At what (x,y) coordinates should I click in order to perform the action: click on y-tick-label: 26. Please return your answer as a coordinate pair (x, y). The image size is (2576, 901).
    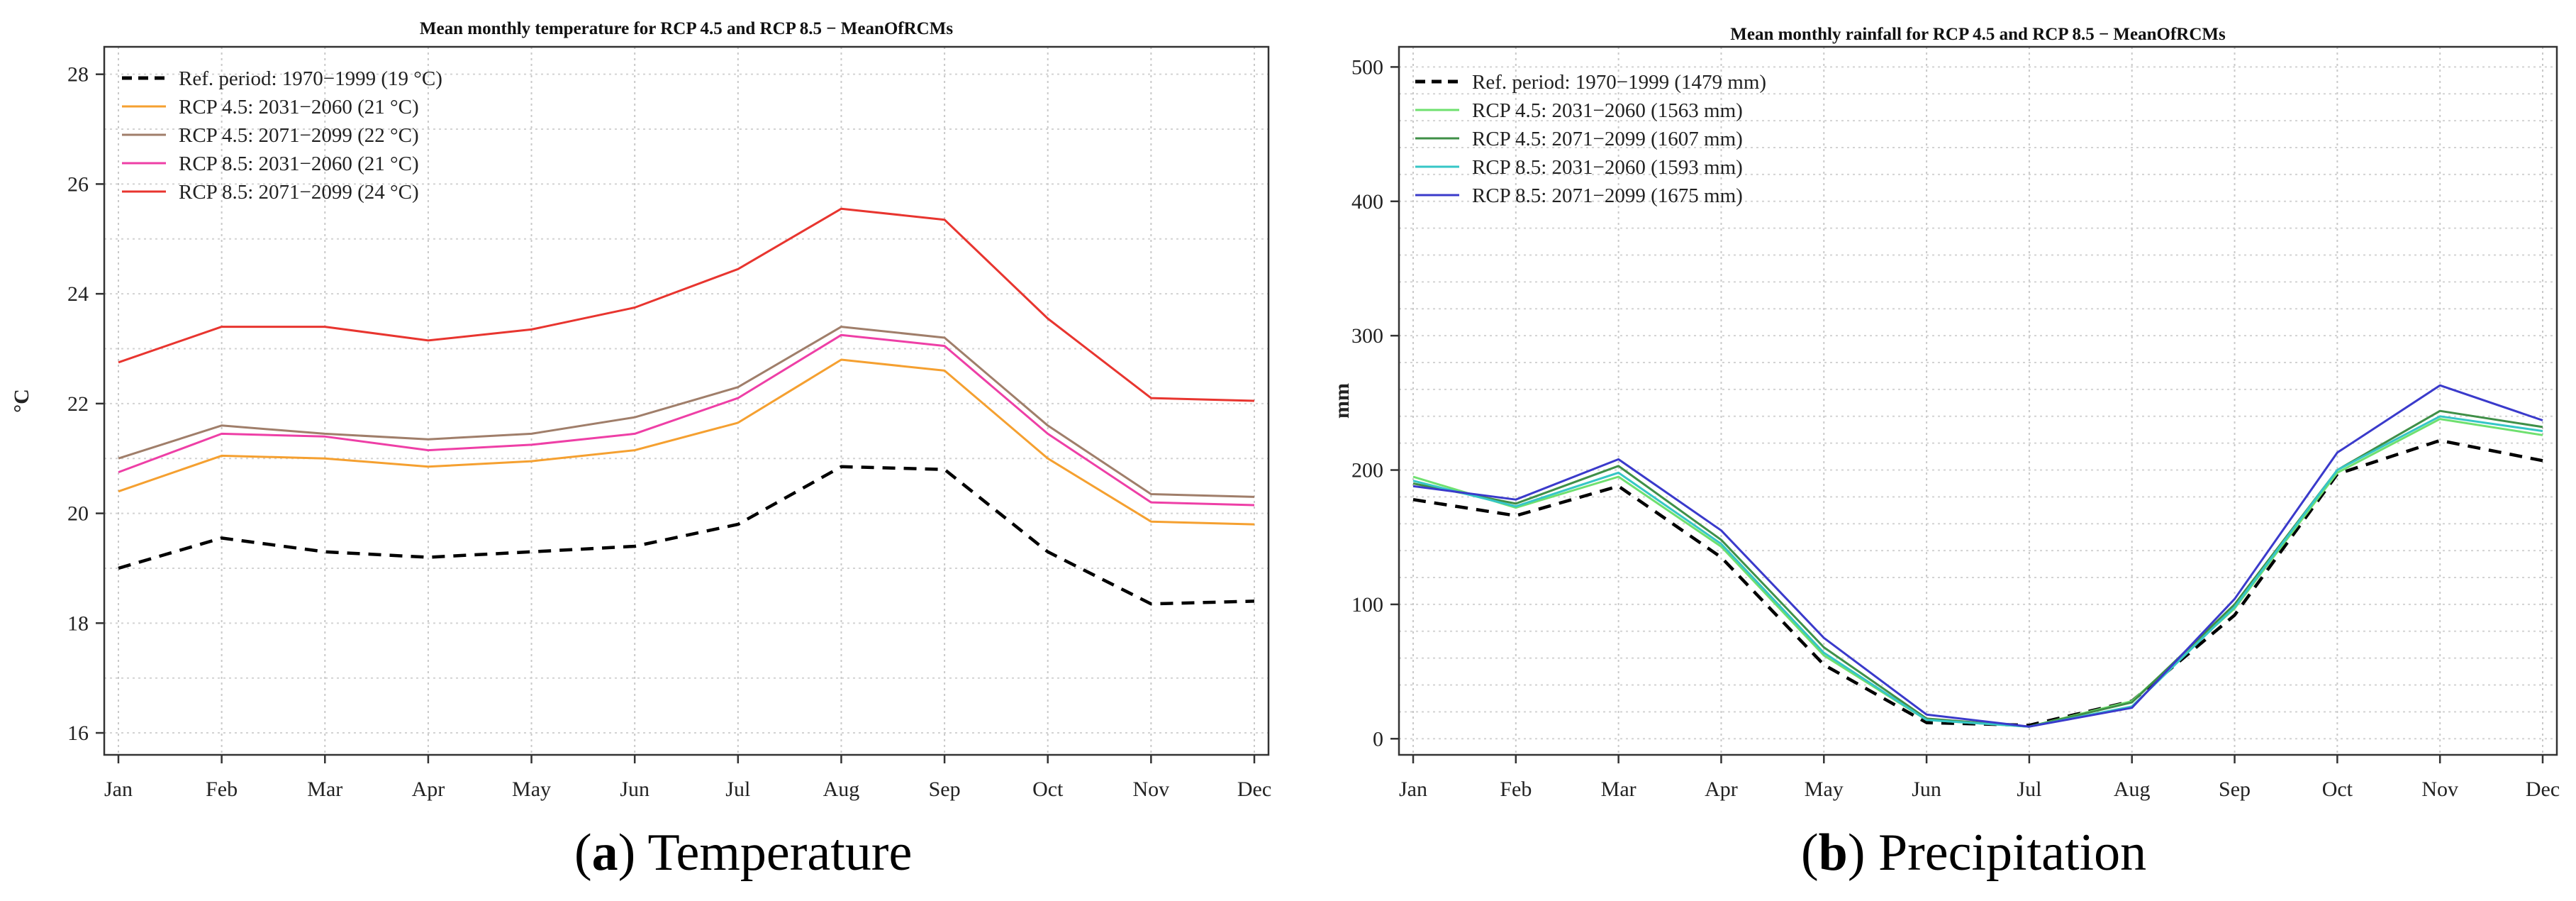
    Looking at the image, I should click on (78, 184).